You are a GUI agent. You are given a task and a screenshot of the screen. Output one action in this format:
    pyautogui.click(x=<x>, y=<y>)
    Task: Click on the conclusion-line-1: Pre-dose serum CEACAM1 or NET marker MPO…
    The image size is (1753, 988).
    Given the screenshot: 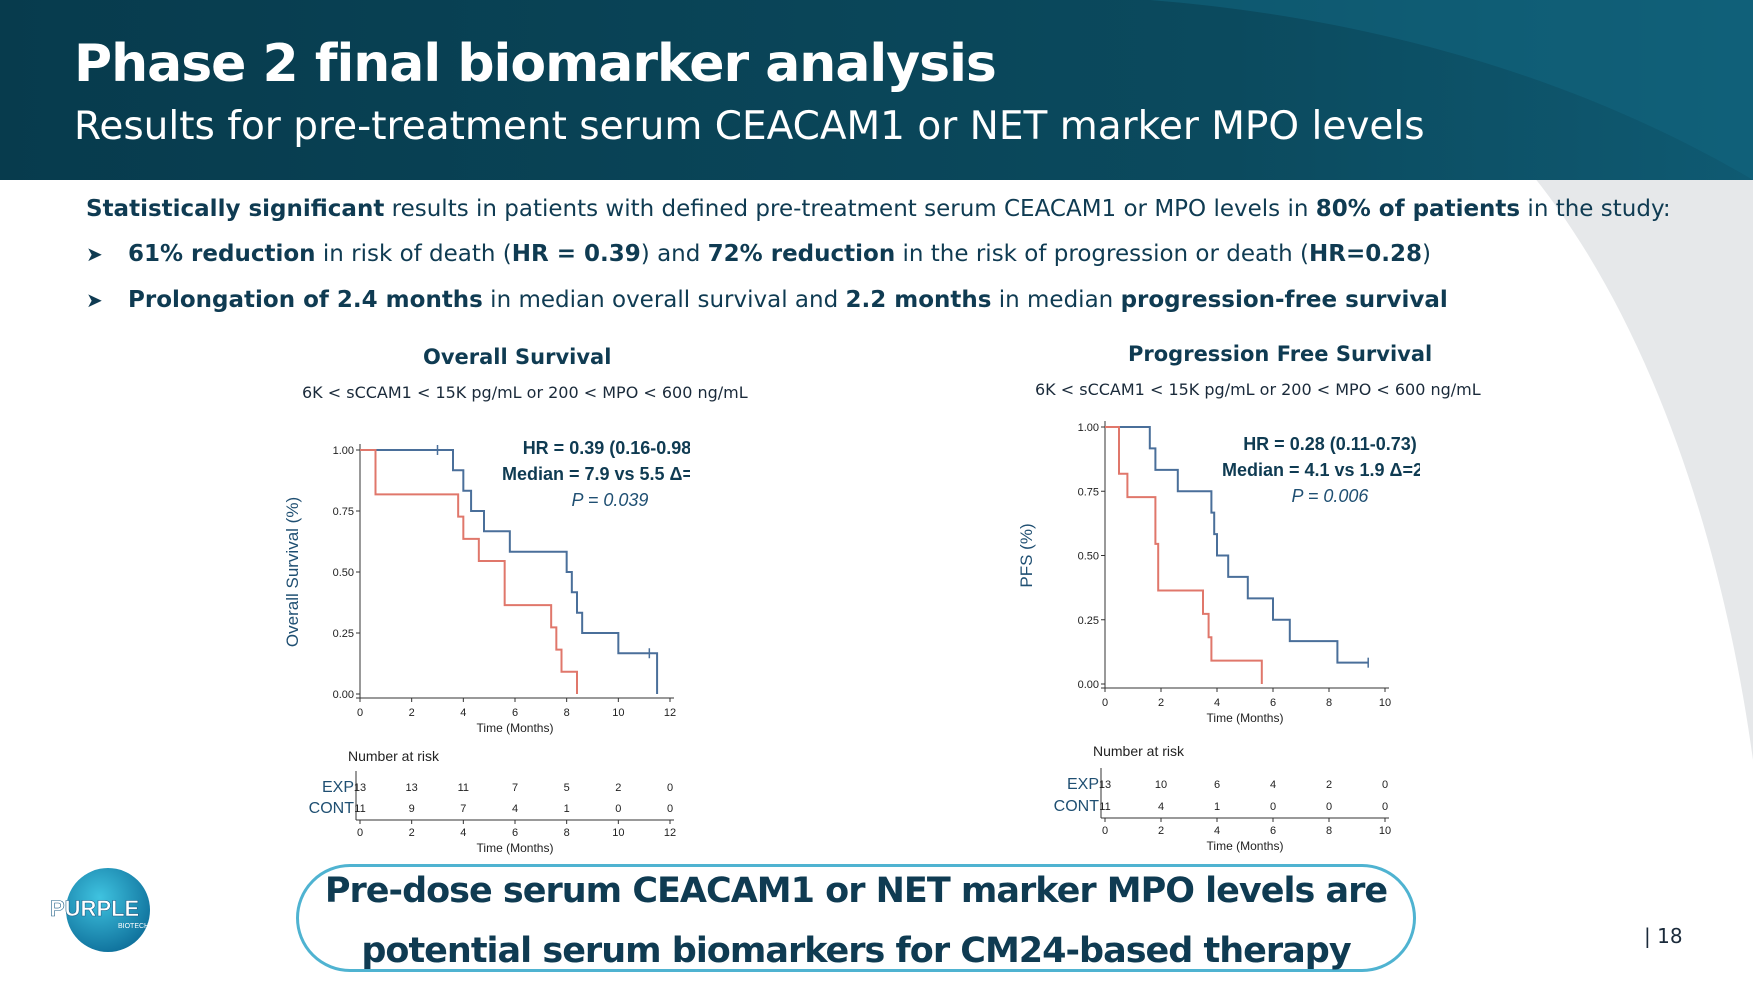 What is the action you would take?
    pyautogui.click(x=856, y=891)
    